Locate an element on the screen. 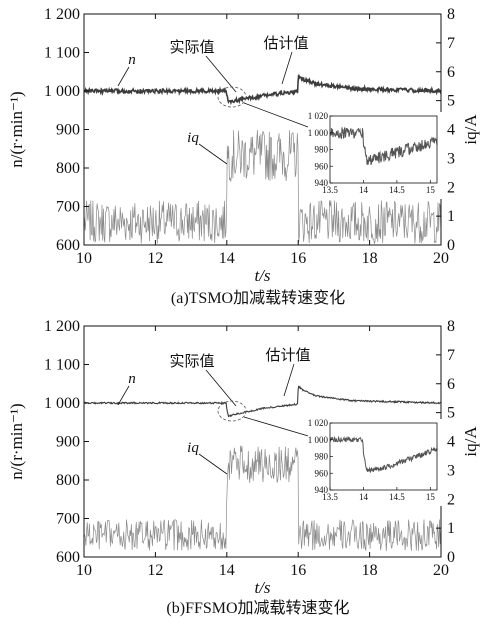  figure-caption: (b)FFSMO加减载转速变化 is located at coordinates (257, 608).